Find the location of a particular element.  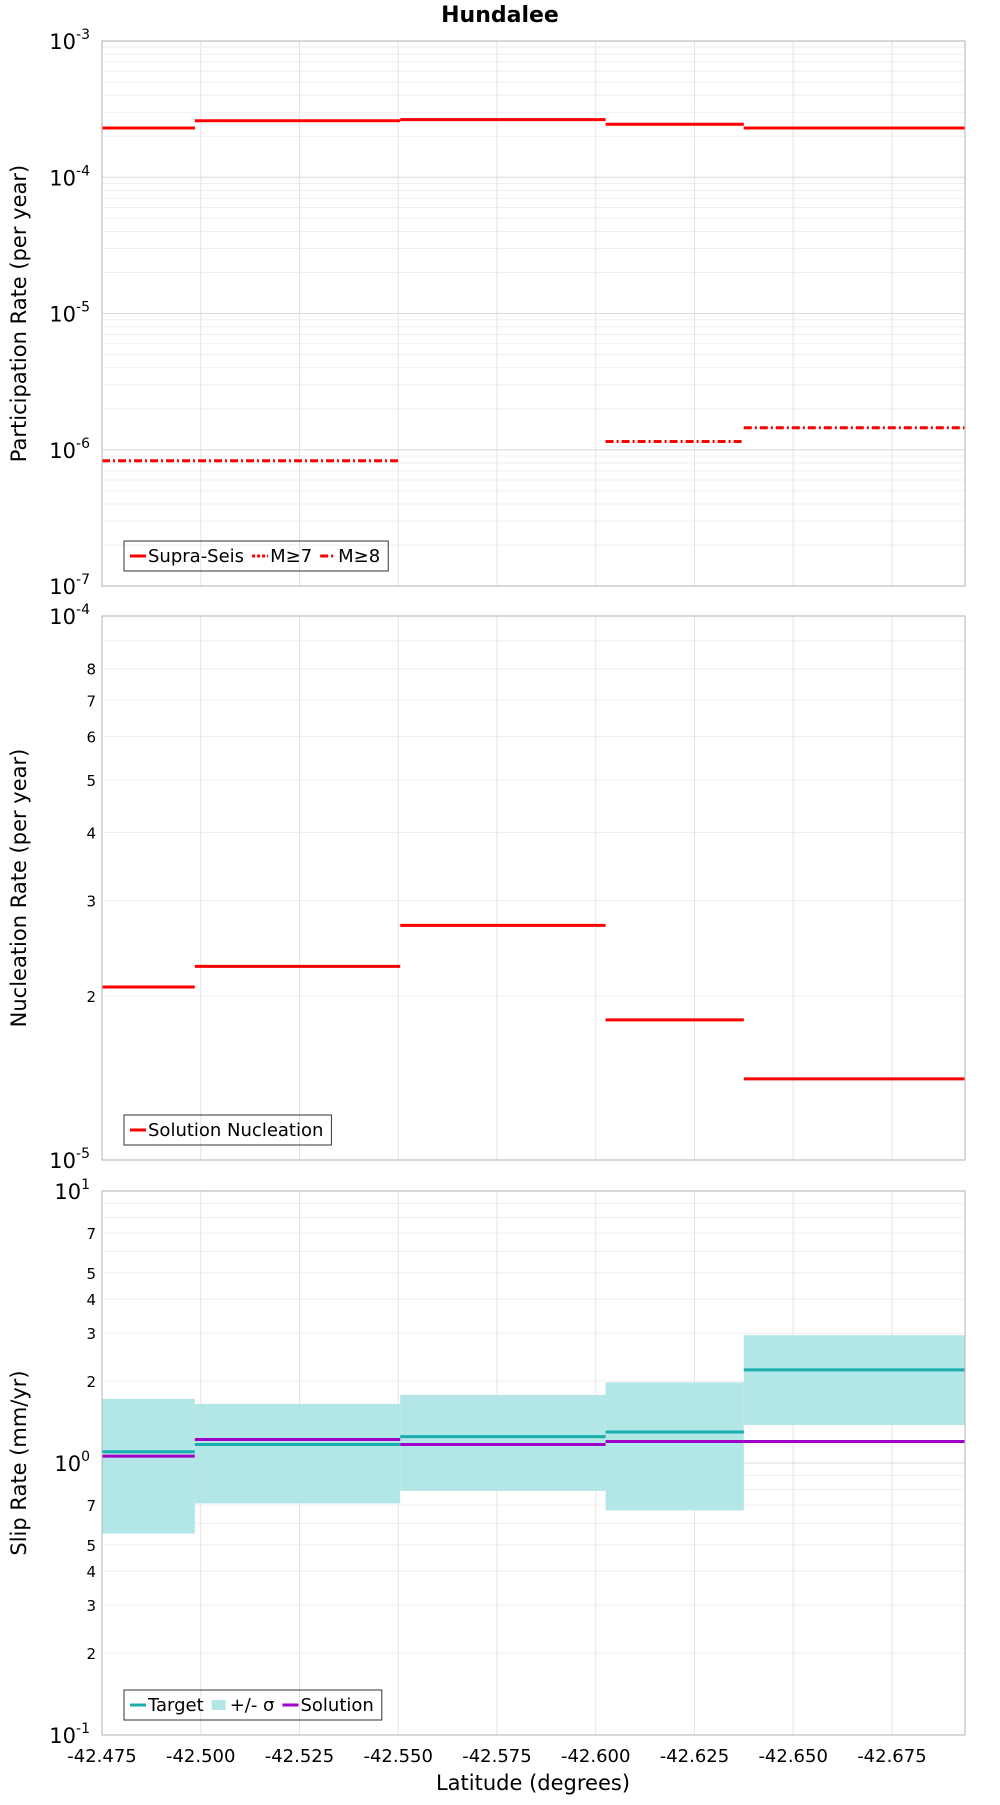

x-axis-title: Latitude (degrees) is located at coordinates (533, 1783).